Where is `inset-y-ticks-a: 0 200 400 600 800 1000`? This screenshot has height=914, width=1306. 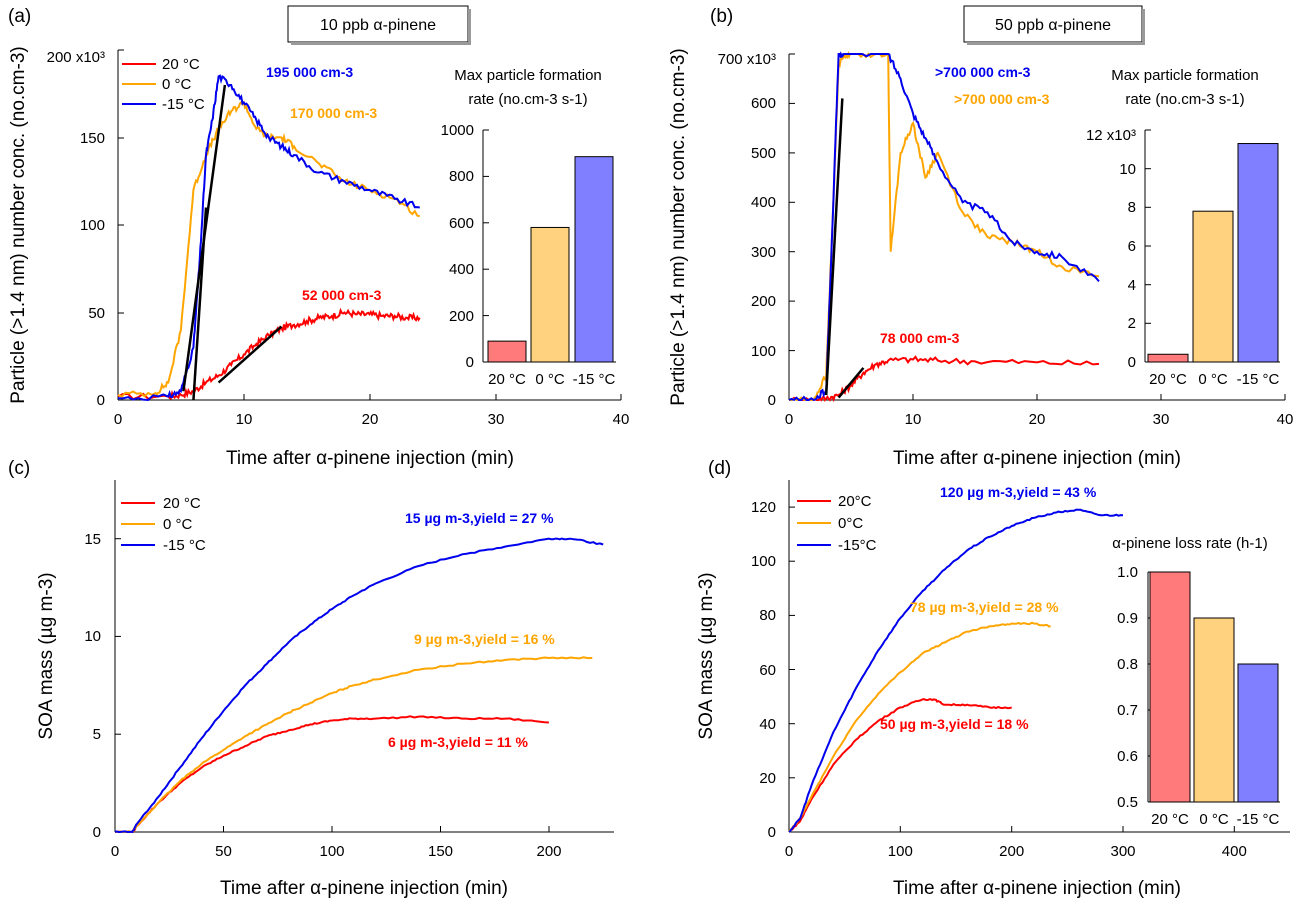 inset-y-ticks-a: 0 200 400 600 800 1000 is located at coordinates (465, 246).